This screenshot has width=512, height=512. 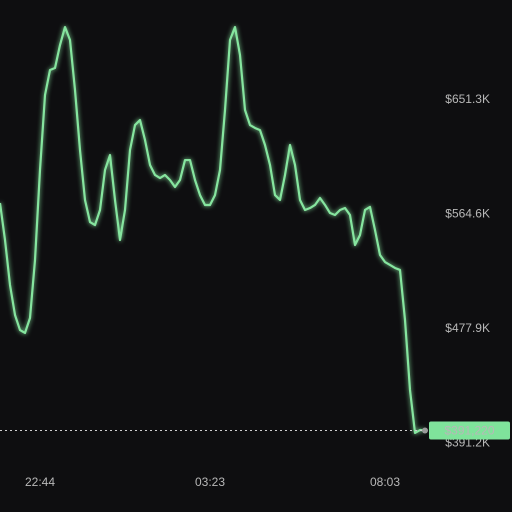 I want to click on y-tick-label: $651.3K, so click(x=467, y=99).